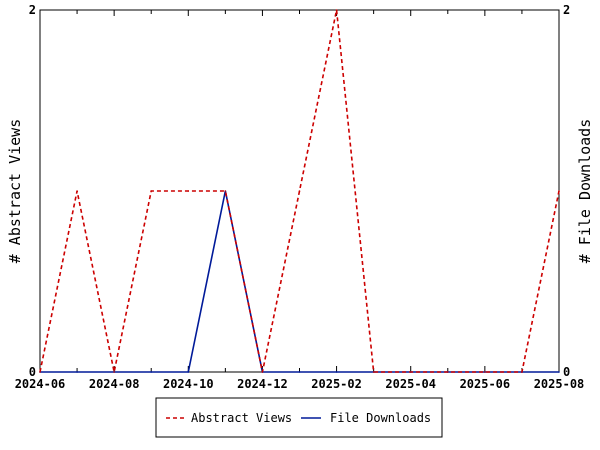 The height and width of the screenshot is (450, 600). I want to click on x-tick-label: 2025-04, so click(410, 384).